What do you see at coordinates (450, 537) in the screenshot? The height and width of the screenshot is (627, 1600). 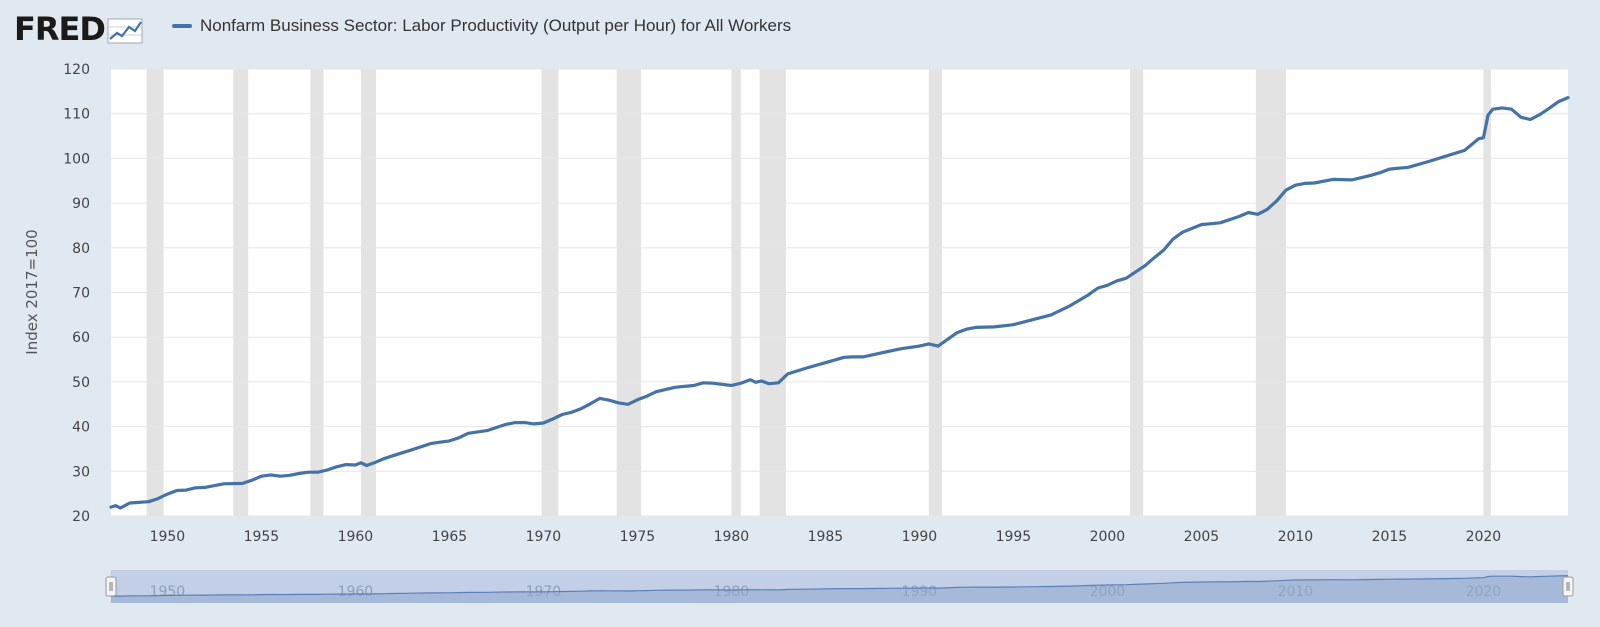 I see `x-tick-label-1965: 1965` at bounding box center [450, 537].